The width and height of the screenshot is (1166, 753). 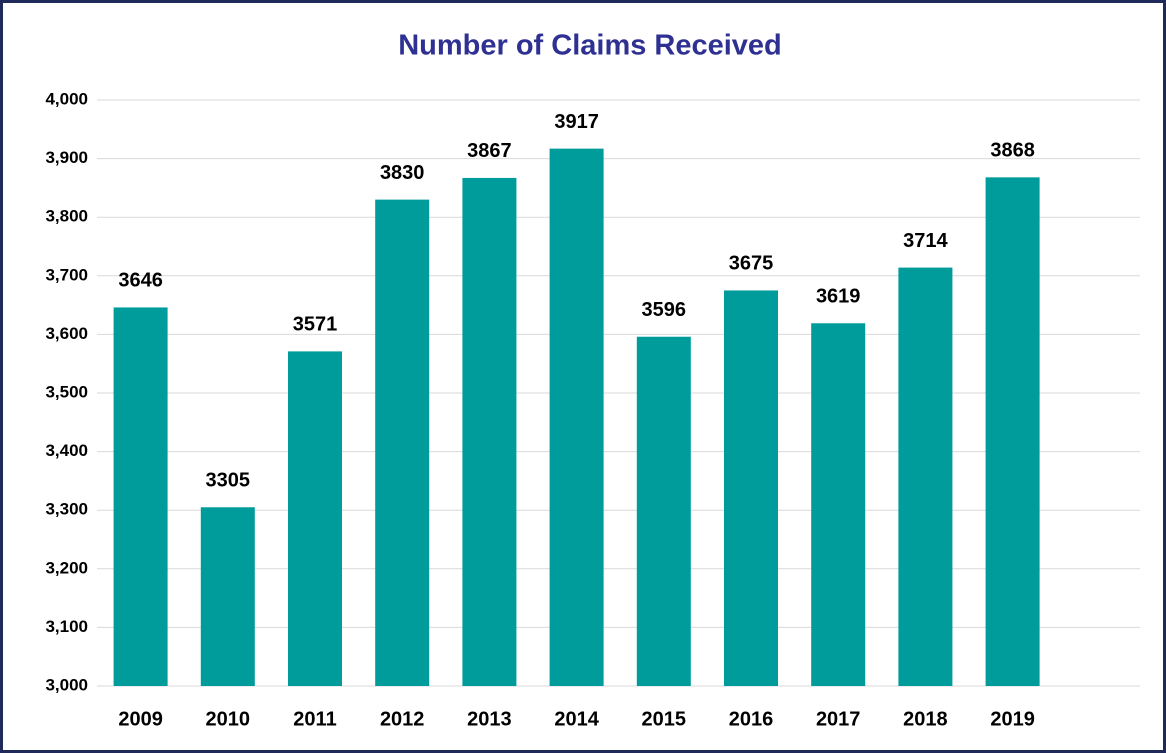 What do you see at coordinates (664, 719) in the screenshot?
I see `x-tick-label: 2015` at bounding box center [664, 719].